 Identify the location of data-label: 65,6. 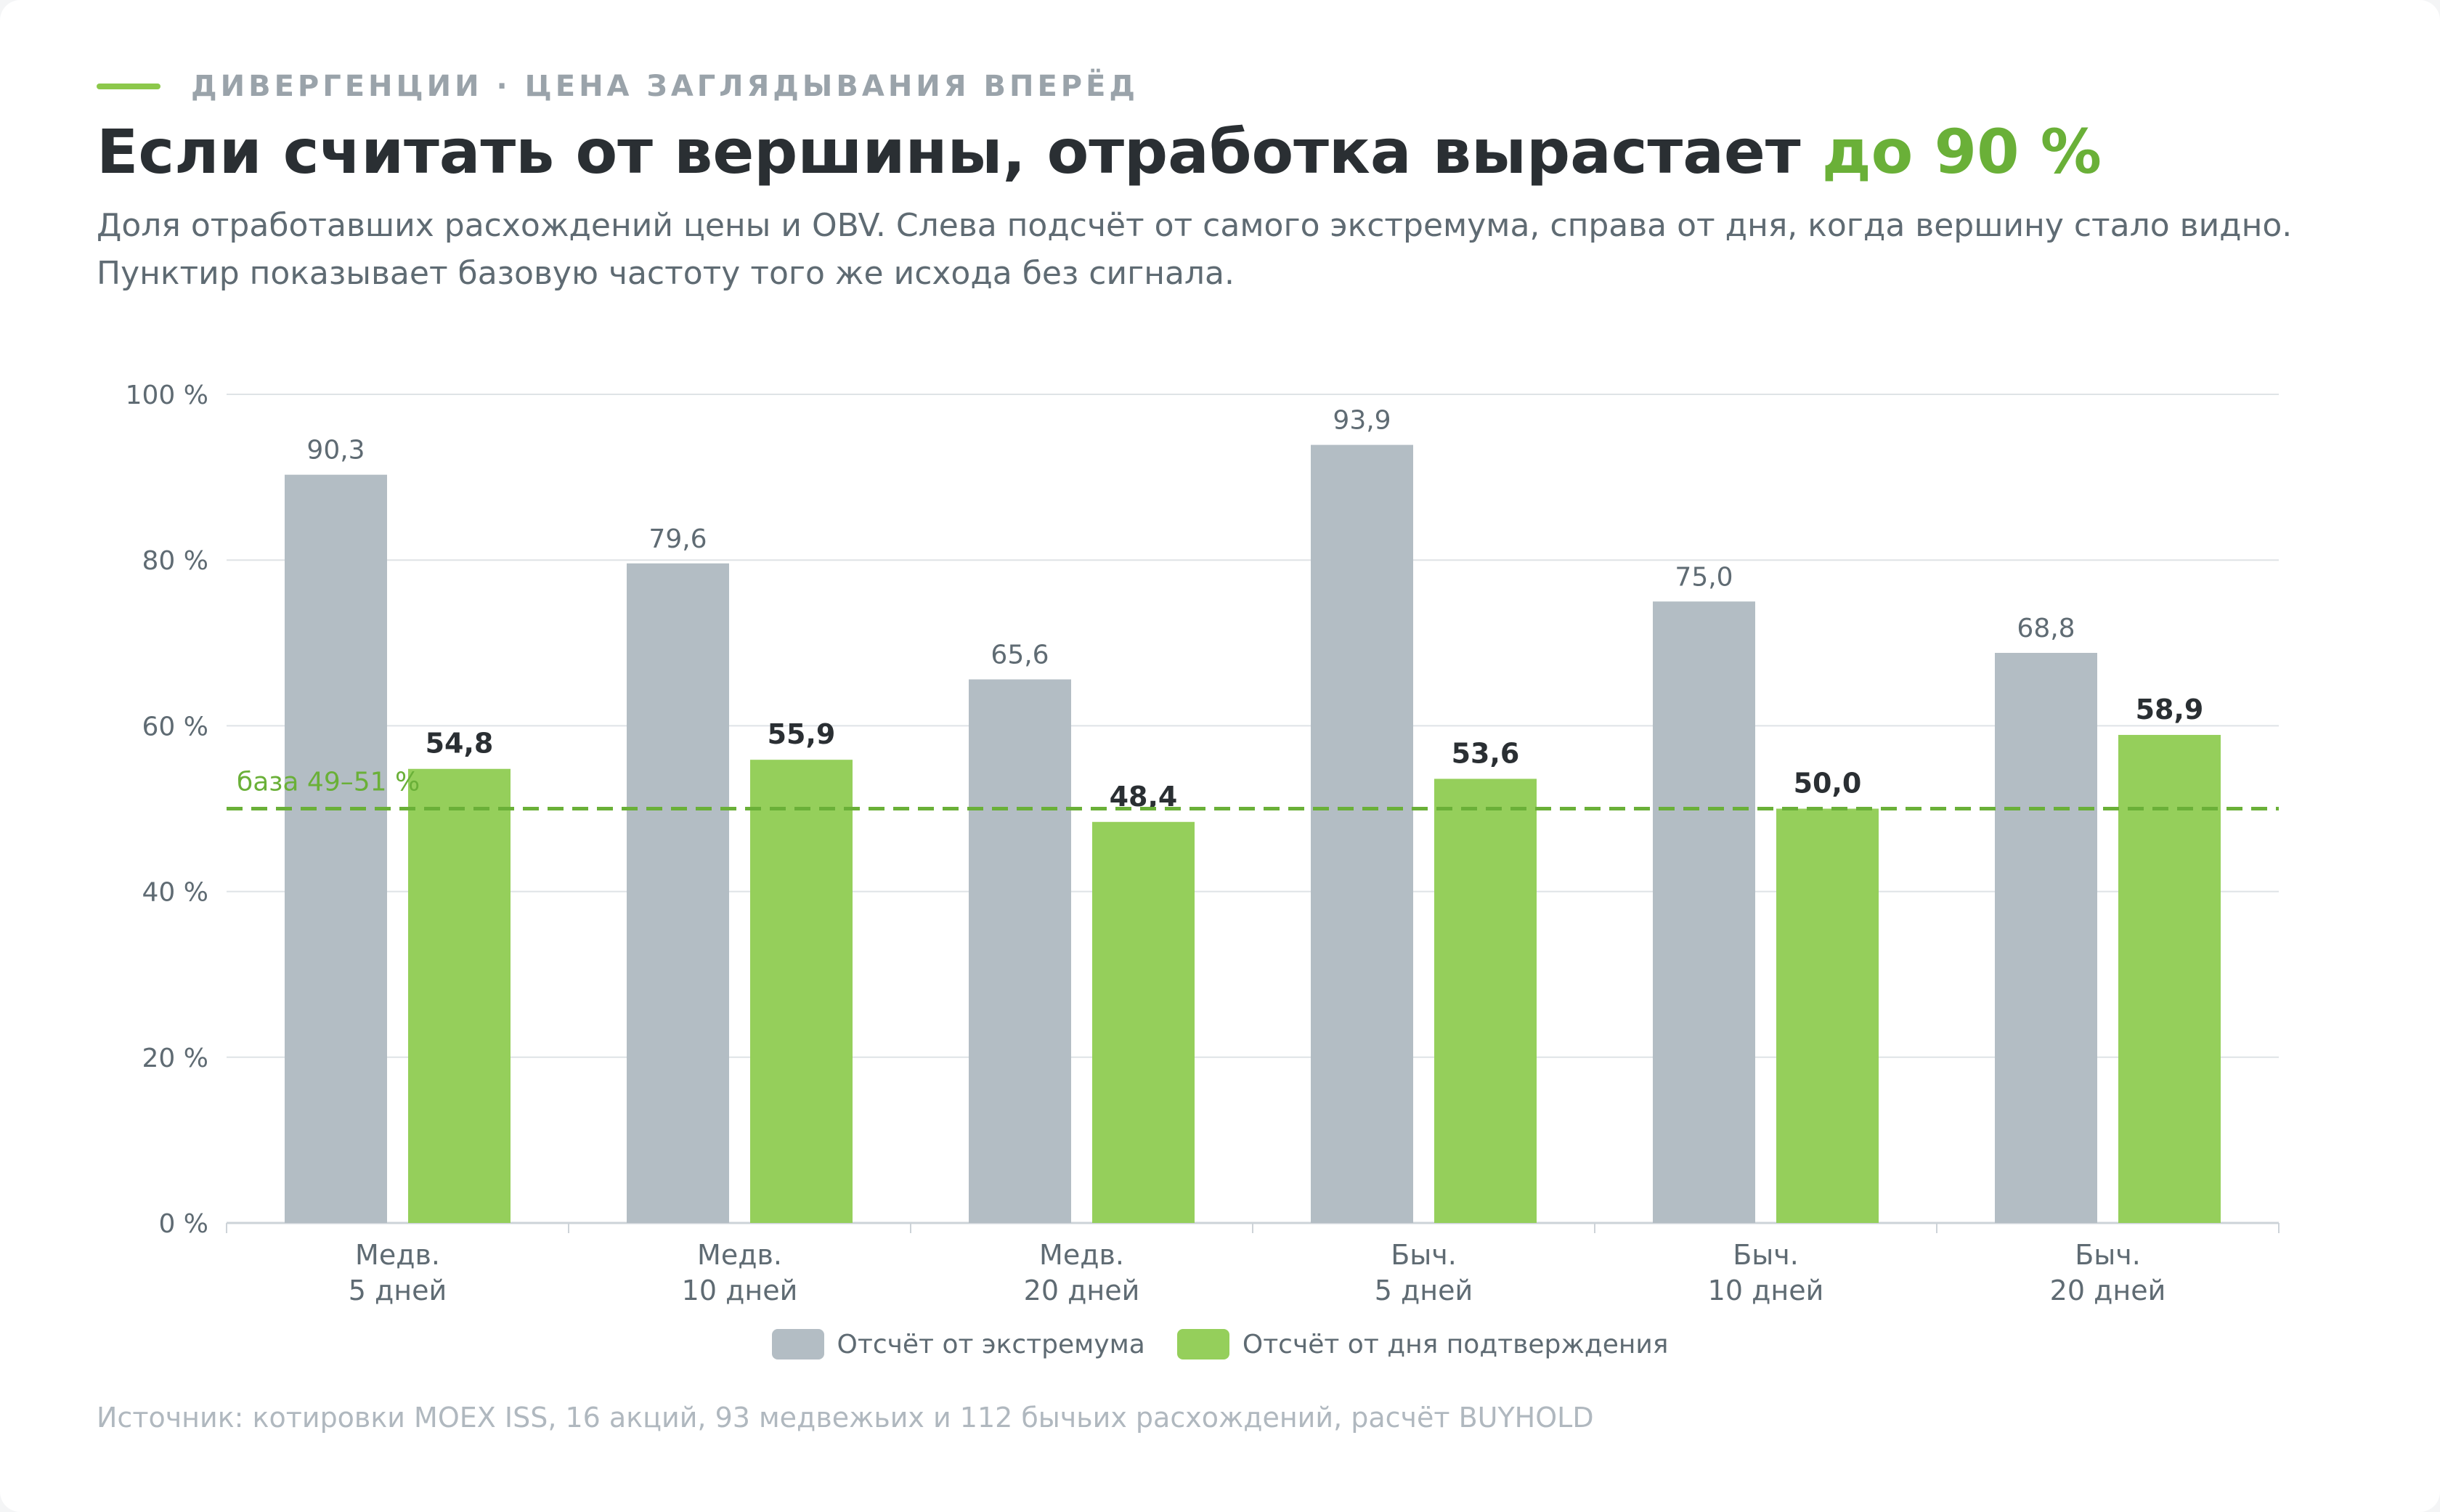
(1020, 655).